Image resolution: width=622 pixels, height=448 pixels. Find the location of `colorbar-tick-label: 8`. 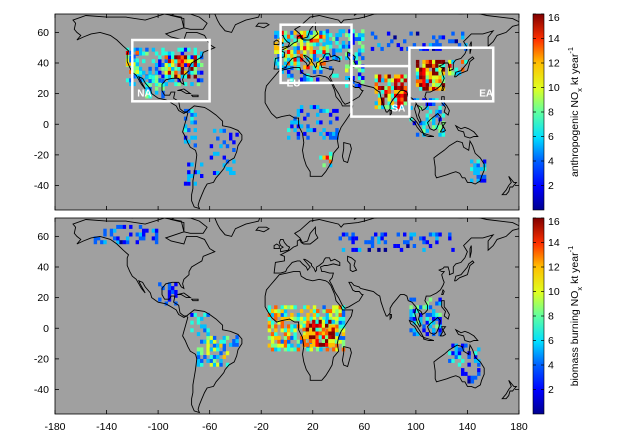

colorbar-tick-label: 8 is located at coordinates (551, 113).